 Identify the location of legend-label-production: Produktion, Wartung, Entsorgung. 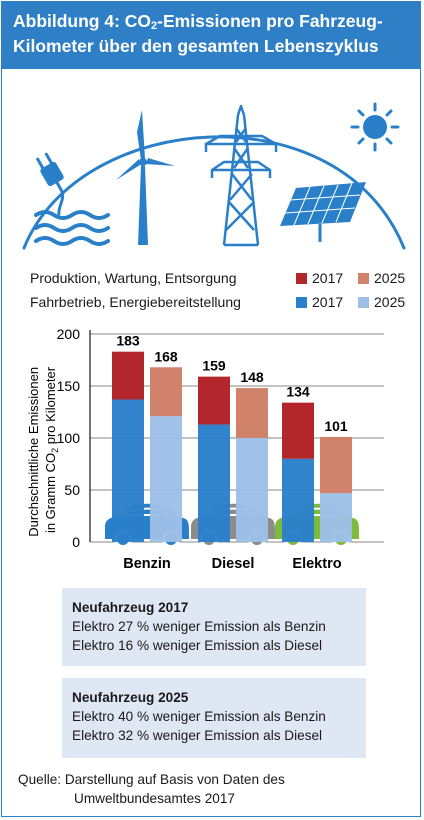
(133, 278).